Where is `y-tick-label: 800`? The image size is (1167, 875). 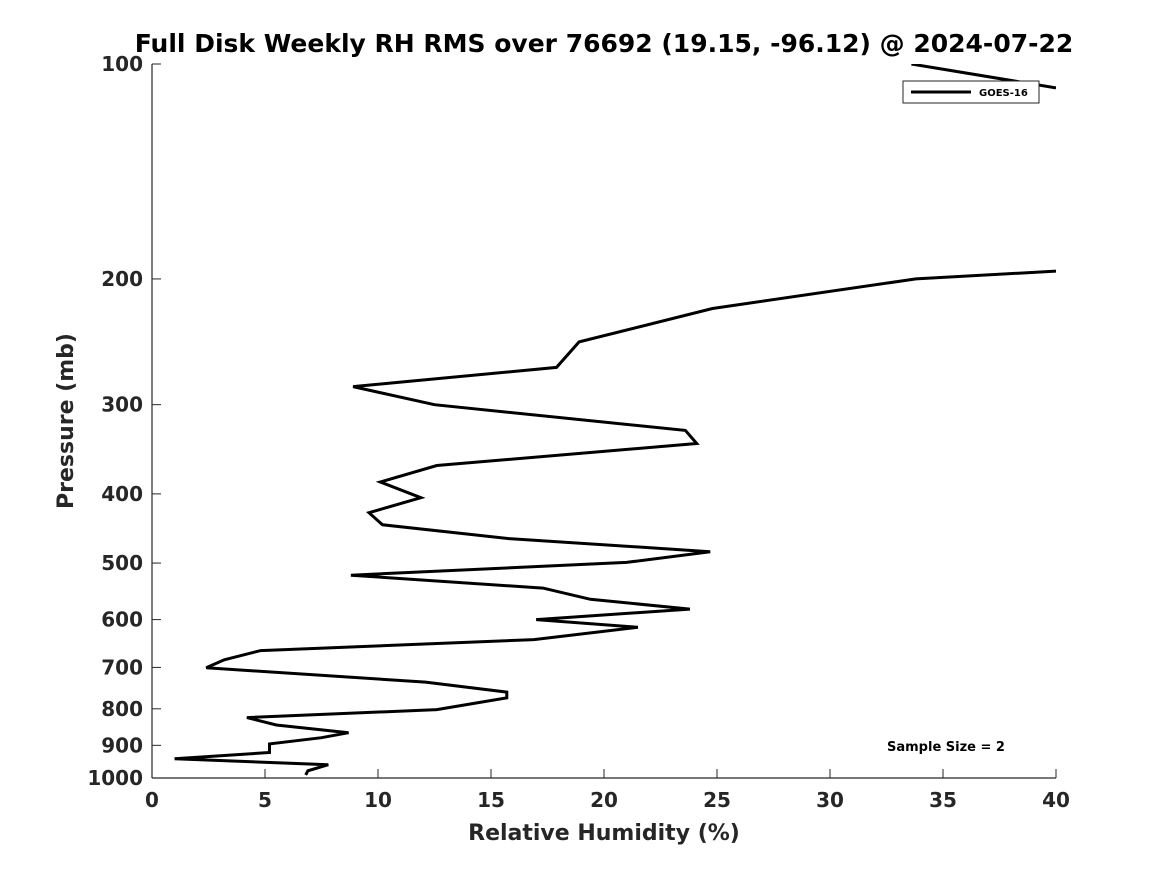 y-tick-label: 800 is located at coordinates (122, 709).